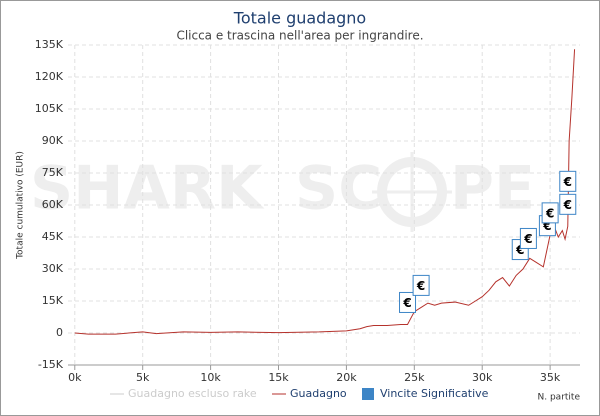  Describe the element at coordinates (49, 108) in the screenshot. I see `y-tick-label: 105K` at that location.